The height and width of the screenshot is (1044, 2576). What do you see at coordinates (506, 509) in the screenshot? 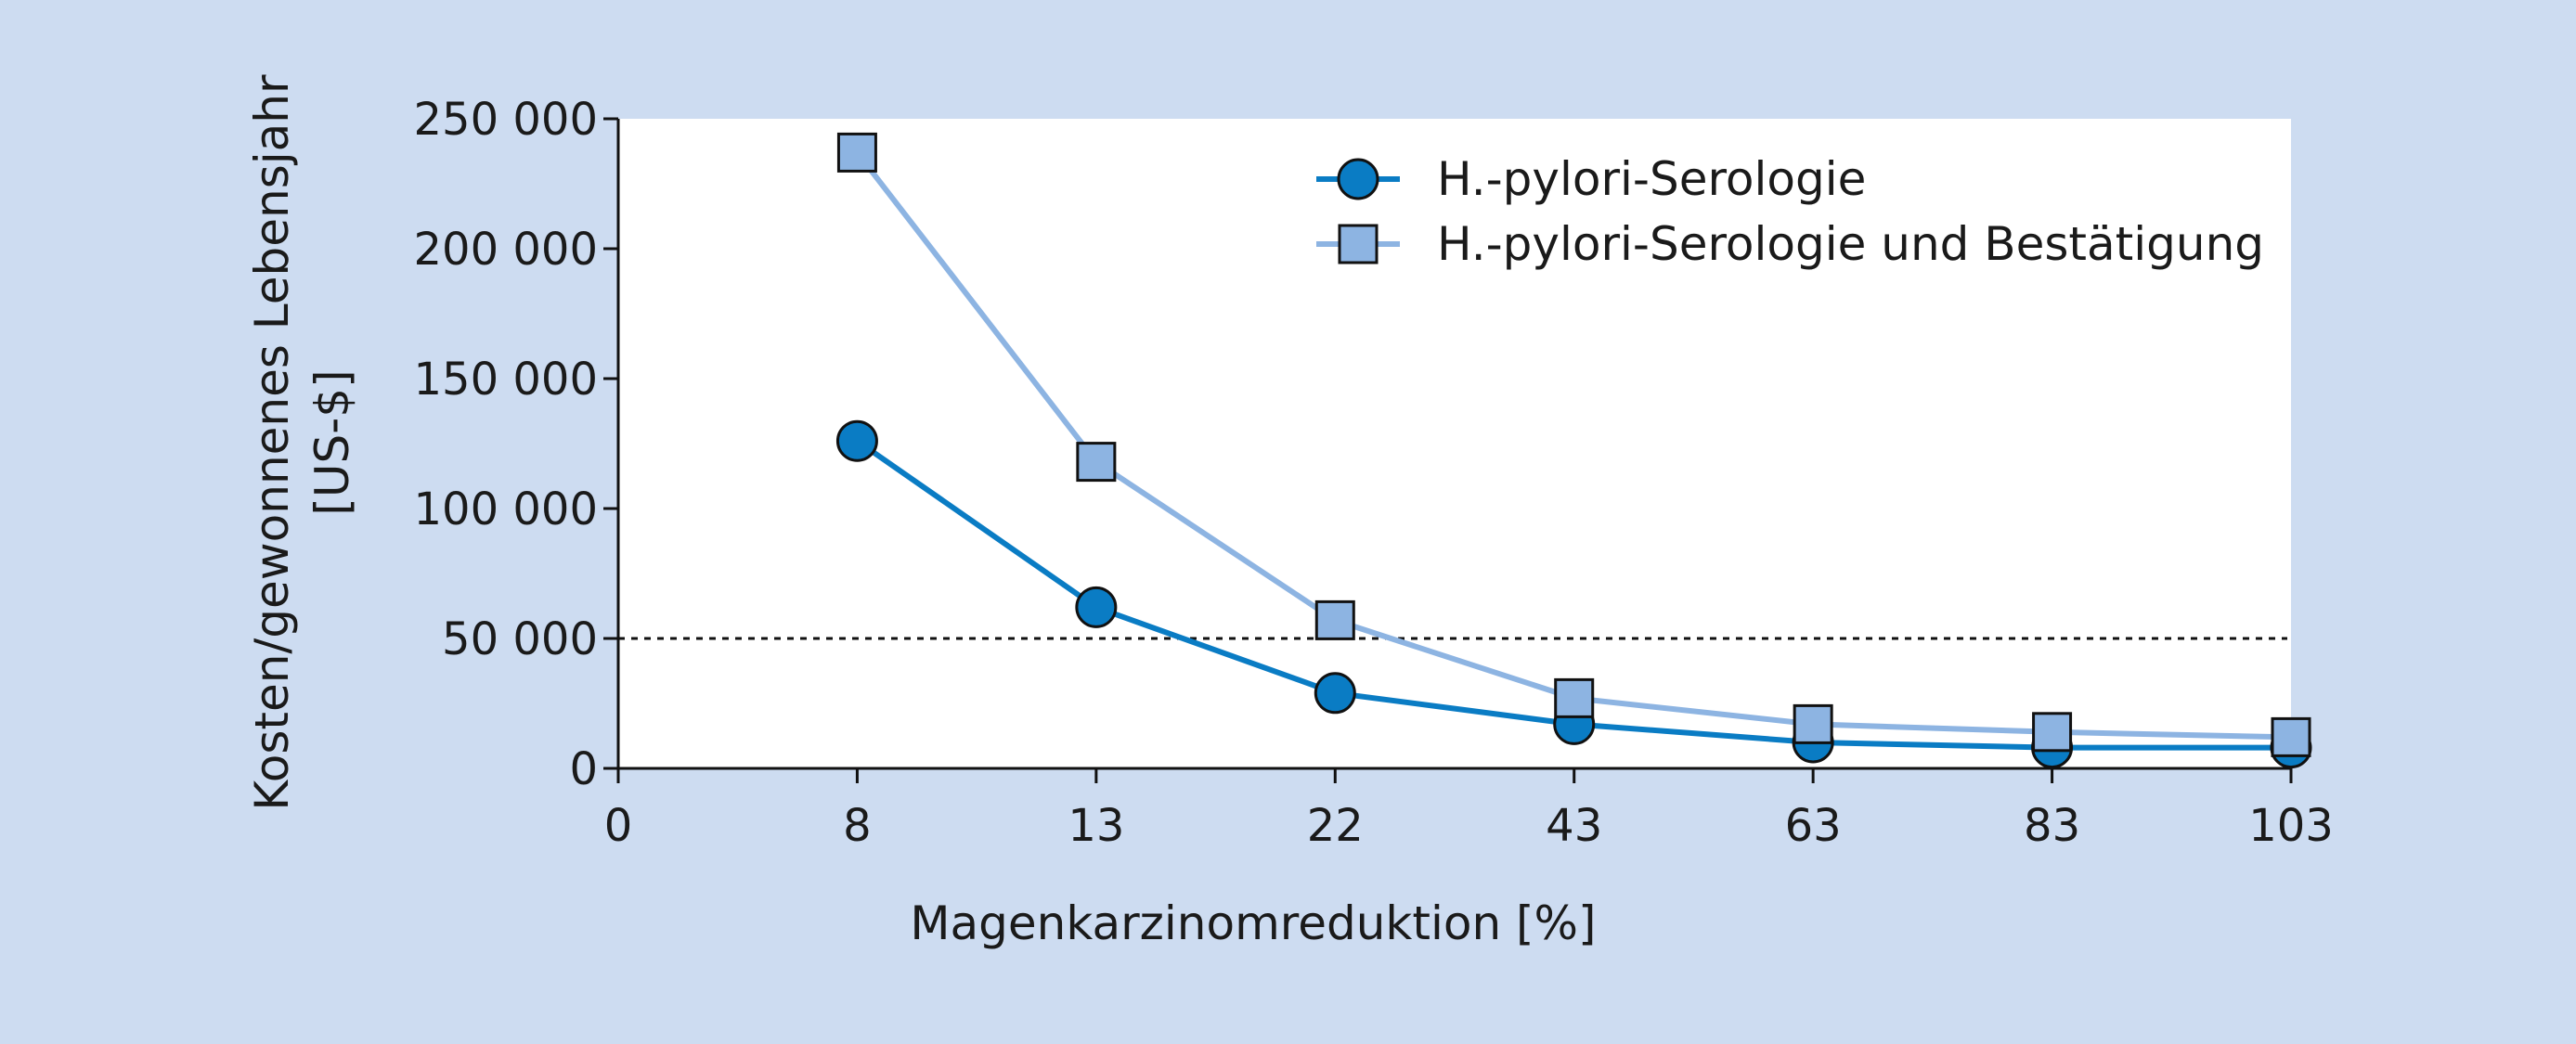
I see `y-tick-label: 100 000` at bounding box center [506, 509].